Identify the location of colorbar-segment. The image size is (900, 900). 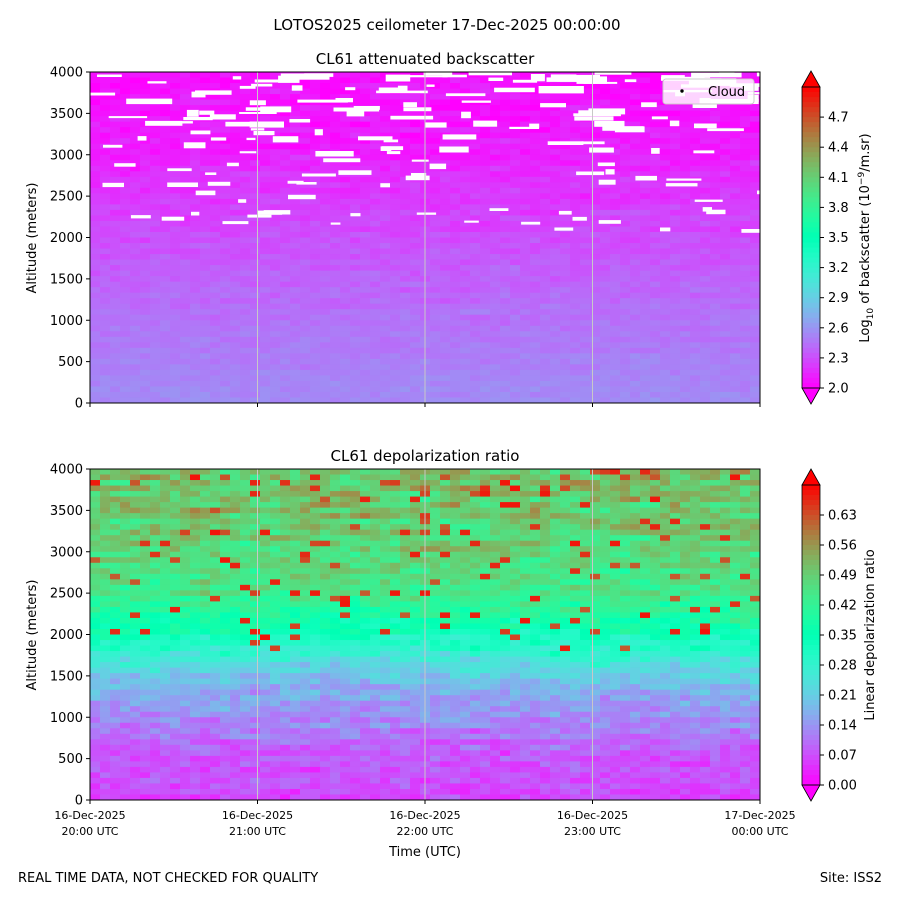
(811, 145).